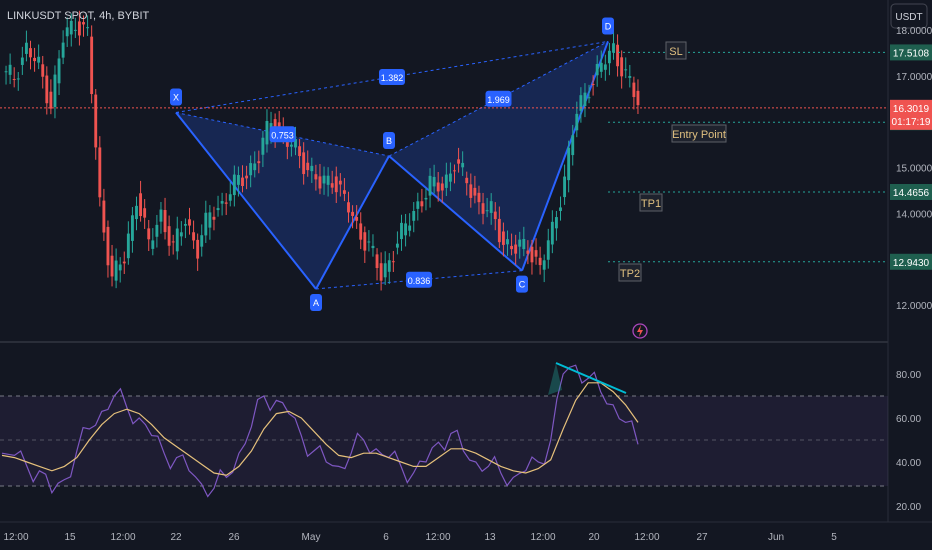 The width and height of the screenshot is (932, 550). I want to click on current-price-tag-bg, so click(911, 114).